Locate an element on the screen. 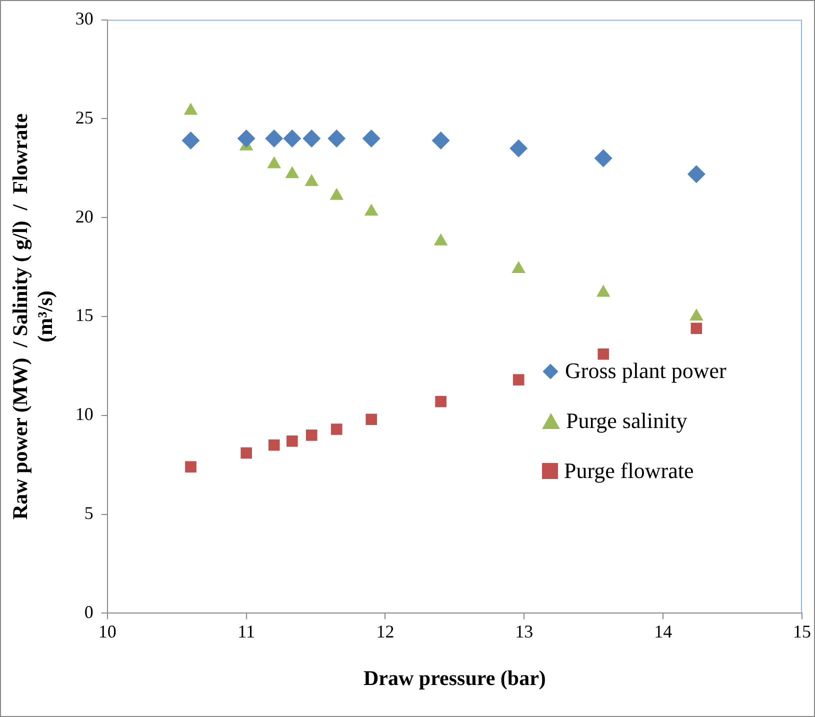  x-tick-label: 14 is located at coordinates (663, 632).